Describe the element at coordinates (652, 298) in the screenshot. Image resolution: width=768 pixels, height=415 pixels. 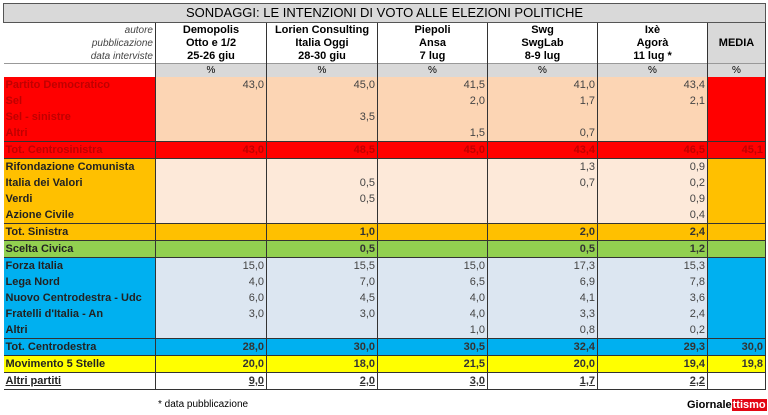
I see `poll-value: 3,6` at that location.